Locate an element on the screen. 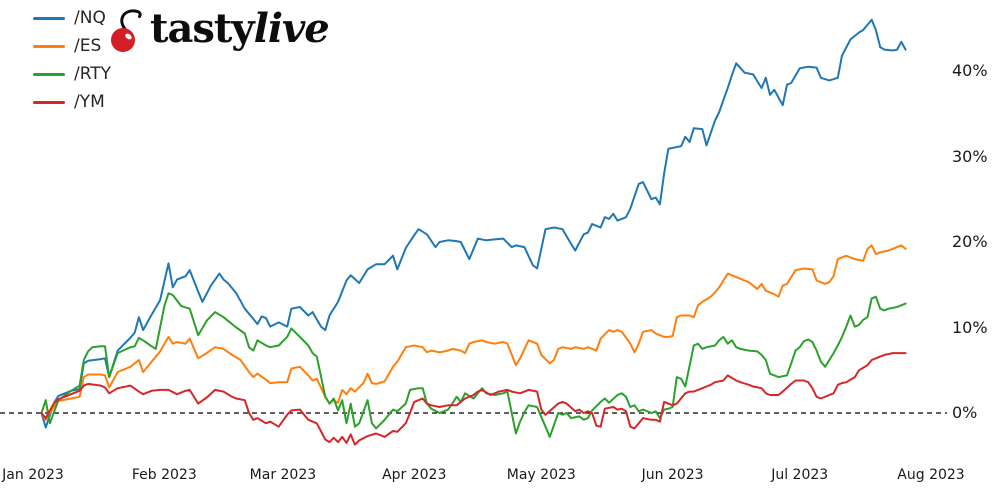  legend: /NQ /ES /RTY /YM is located at coordinates (72, 60).